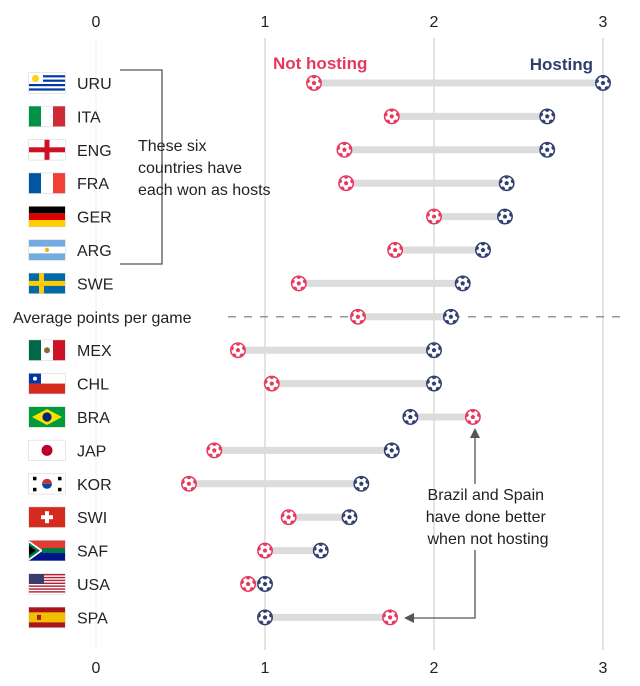  Describe the element at coordinates (346, 183) in the screenshot. I see `marker-not-hosting-fra` at that location.